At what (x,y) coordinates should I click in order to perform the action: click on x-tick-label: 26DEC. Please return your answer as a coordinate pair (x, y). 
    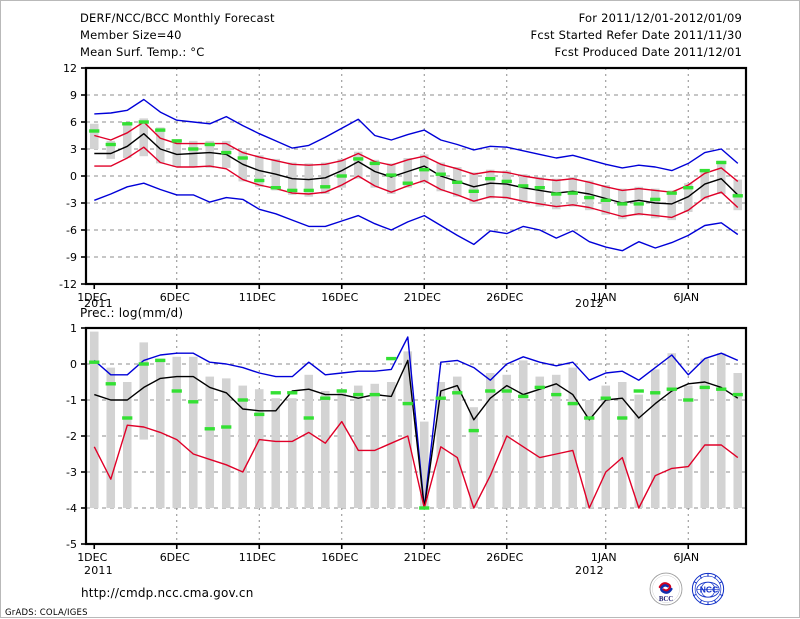
    Looking at the image, I should click on (504, 297).